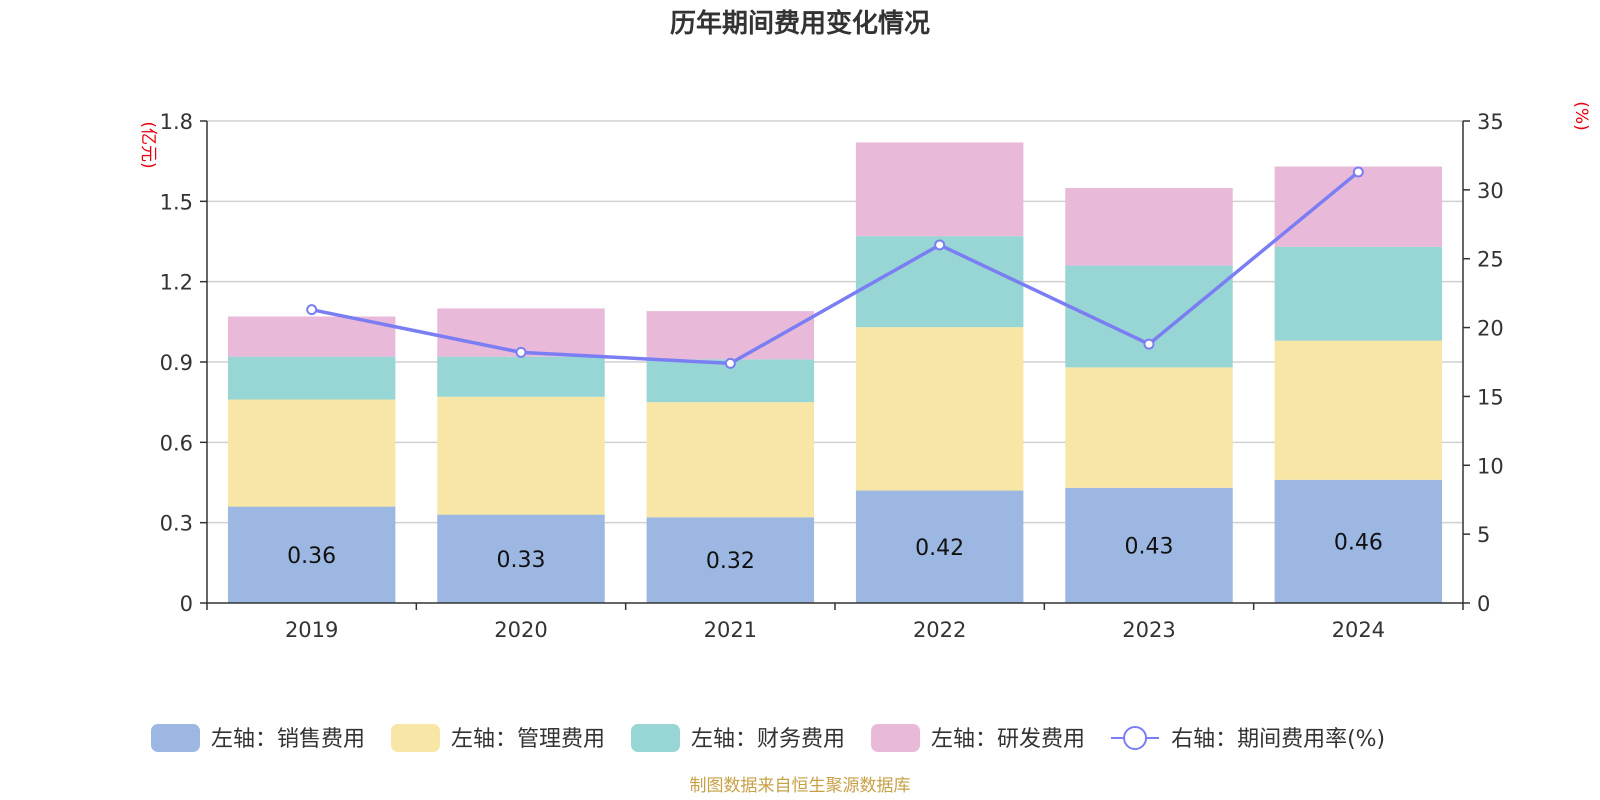 The image size is (1600, 800). I want to click on bar-value-label: 0.42, so click(939, 548).